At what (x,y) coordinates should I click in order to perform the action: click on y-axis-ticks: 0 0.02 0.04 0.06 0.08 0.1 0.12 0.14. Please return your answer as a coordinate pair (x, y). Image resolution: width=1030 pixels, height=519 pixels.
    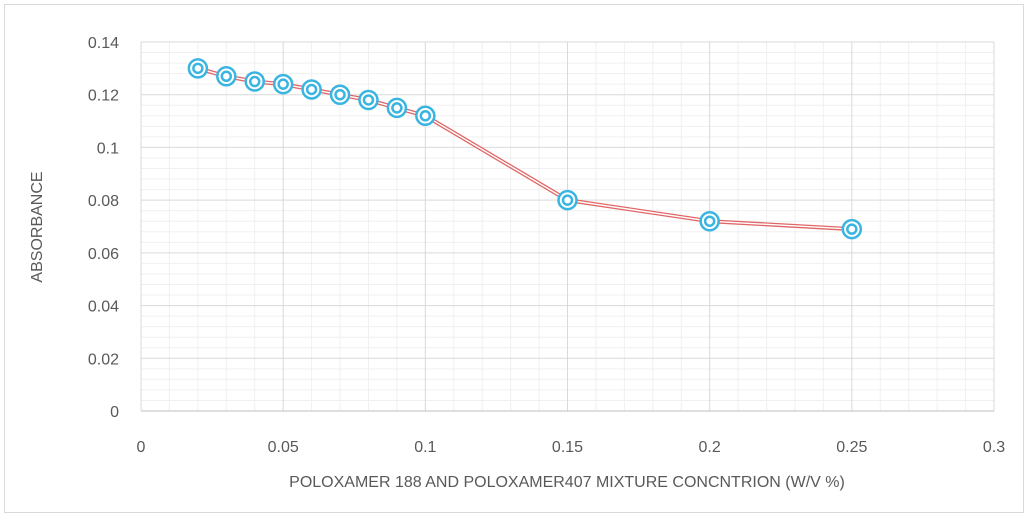
    Looking at the image, I should click on (103, 228).